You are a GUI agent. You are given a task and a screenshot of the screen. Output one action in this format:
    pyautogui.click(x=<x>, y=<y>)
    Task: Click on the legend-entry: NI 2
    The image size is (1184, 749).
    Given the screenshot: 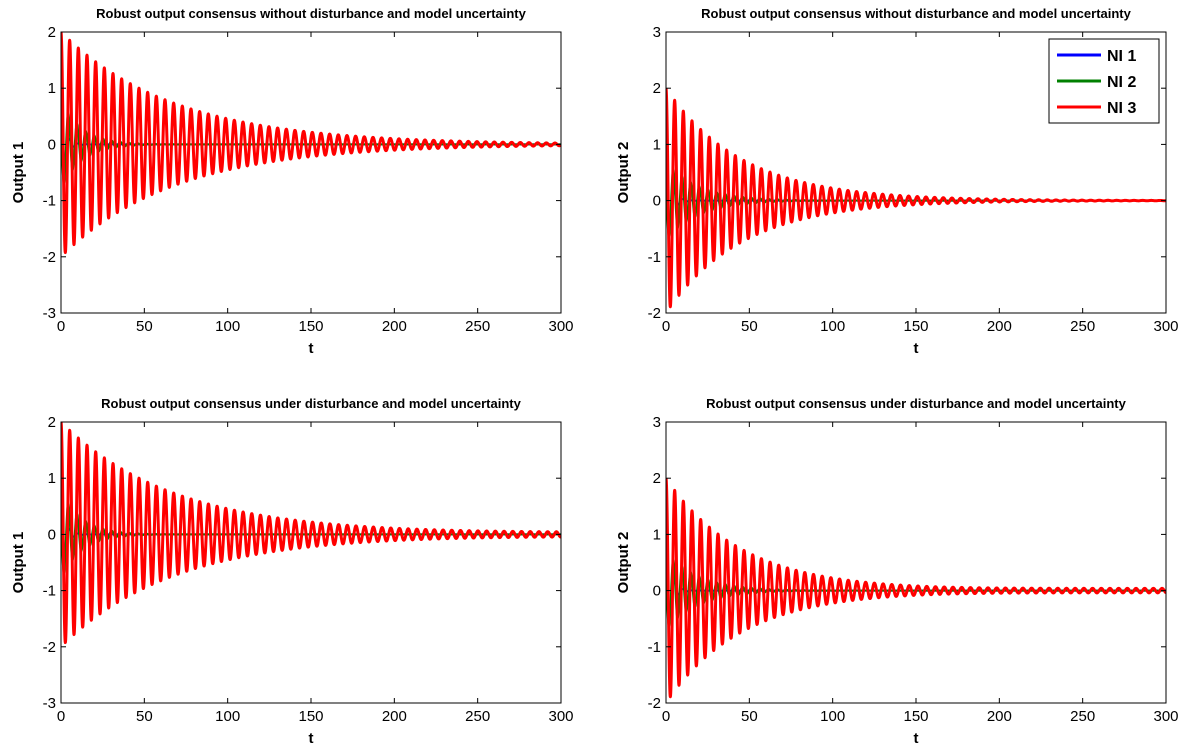 What is the action you would take?
    pyautogui.click(x=1121, y=82)
    